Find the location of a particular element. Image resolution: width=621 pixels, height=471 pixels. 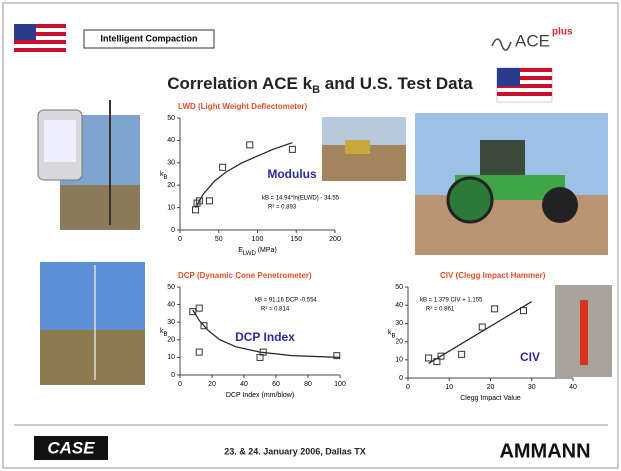

r-squared: R² = 0.814 is located at coordinates (275, 310).